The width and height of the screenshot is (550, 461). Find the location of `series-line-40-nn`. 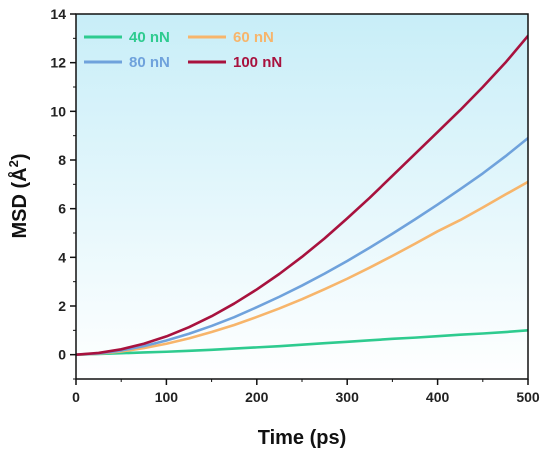

series-line-40-nn is located at coordinates (302, 342).